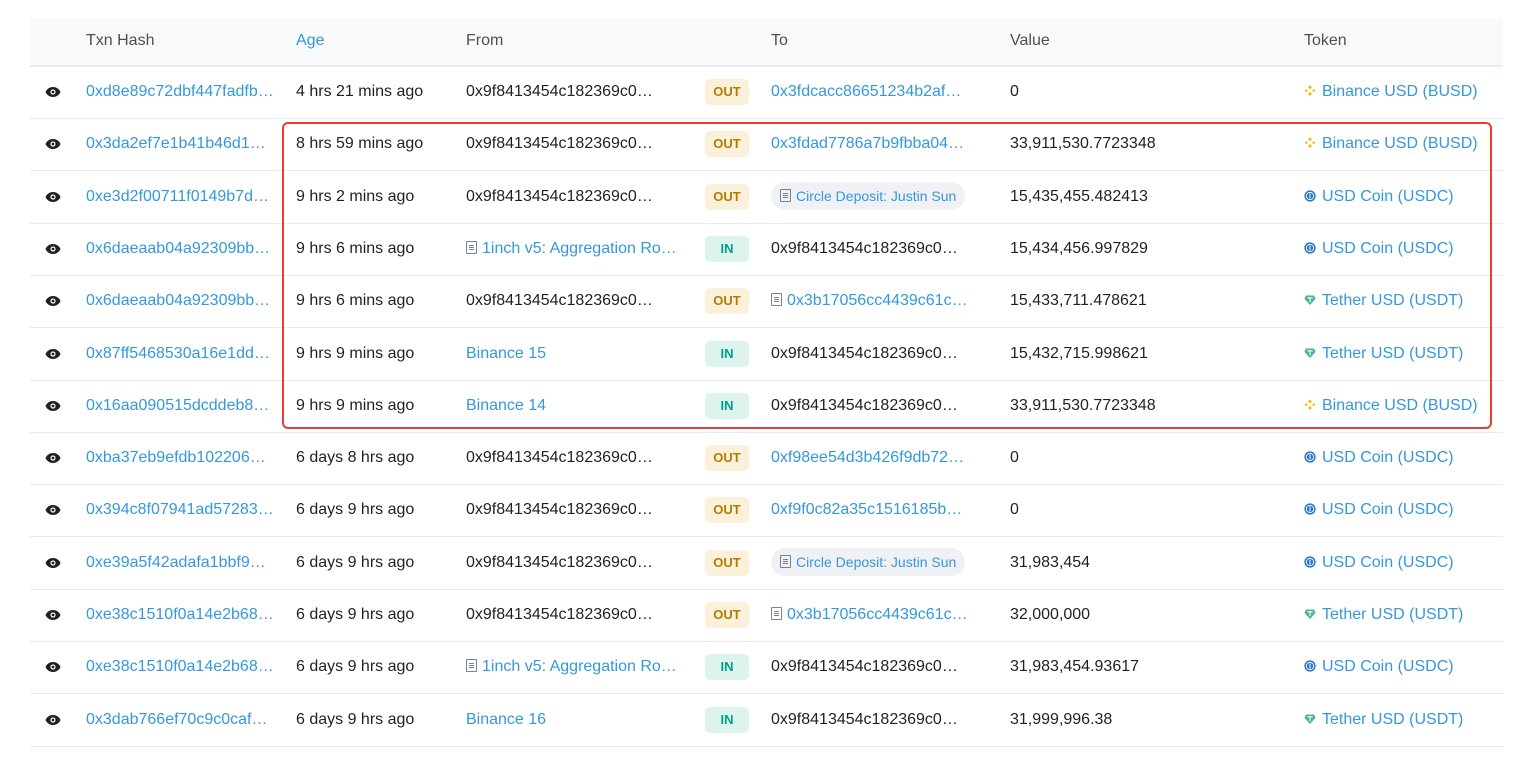 The height and width of the screenshot is (779, 1536). I want to click on from-cell: Binance 14, so click(582, 406).